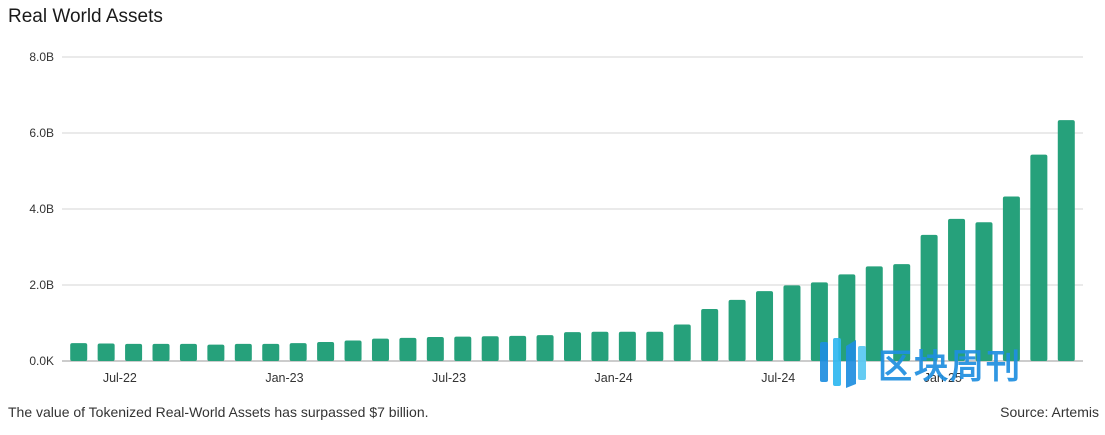 The image size is (1105, 435). I want to click on y-axis-ticks: 0.0K 2.0B 4.0B 6.0B 8.0B, so click(41, 209).